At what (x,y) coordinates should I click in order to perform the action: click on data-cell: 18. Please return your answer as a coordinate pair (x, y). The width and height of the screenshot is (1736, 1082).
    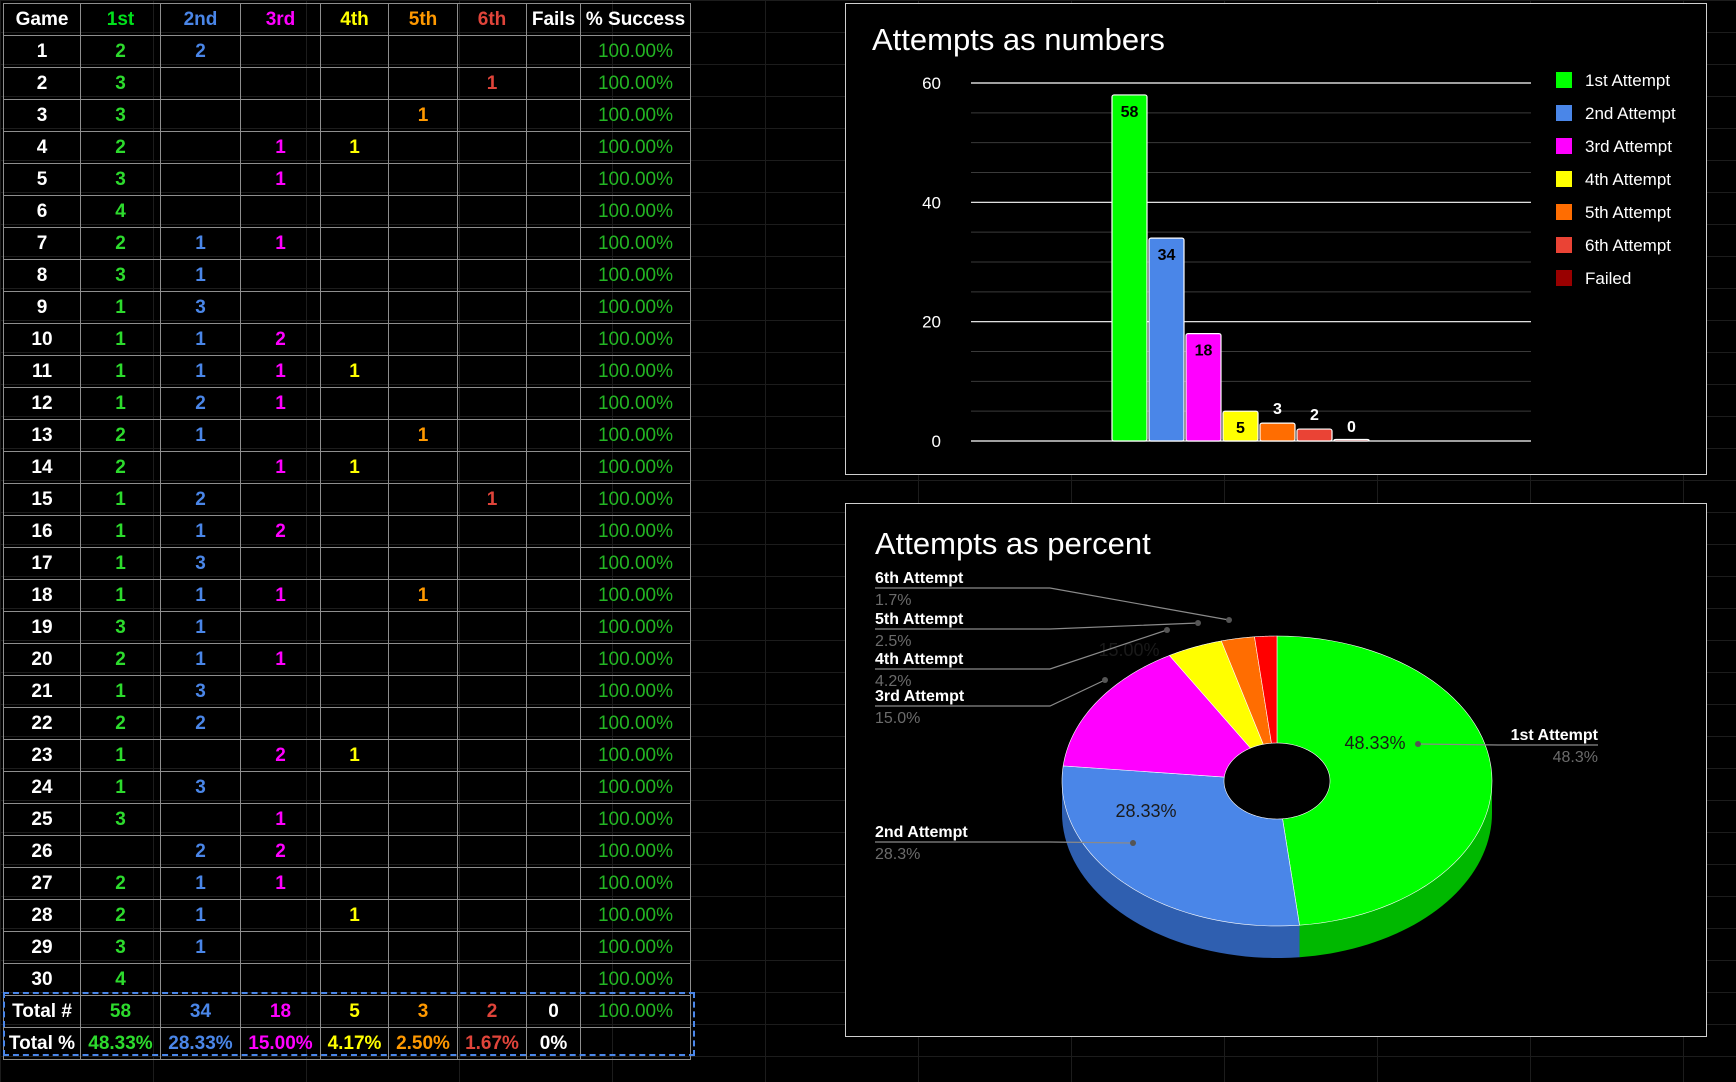
    Looking at the image, I should click on (42, 595).